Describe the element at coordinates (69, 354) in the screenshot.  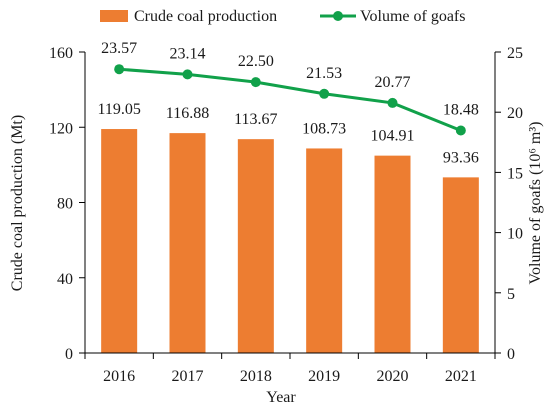
I see `y-left-tick-label: 0` at that location.